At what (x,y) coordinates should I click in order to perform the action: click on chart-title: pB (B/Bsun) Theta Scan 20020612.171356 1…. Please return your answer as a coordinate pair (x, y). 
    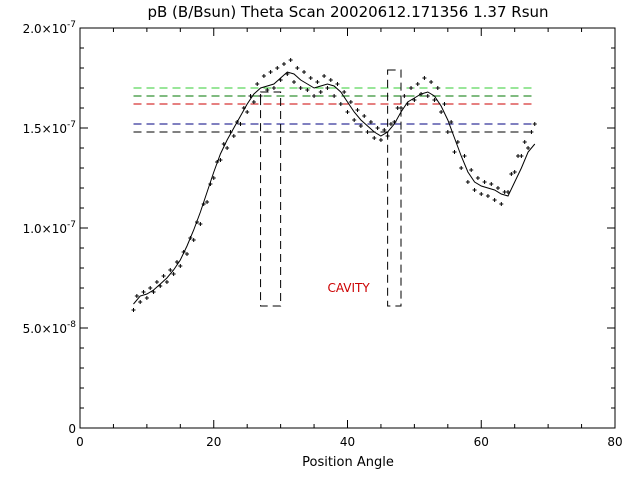
    Looking at the image, I should click on (347, 12).